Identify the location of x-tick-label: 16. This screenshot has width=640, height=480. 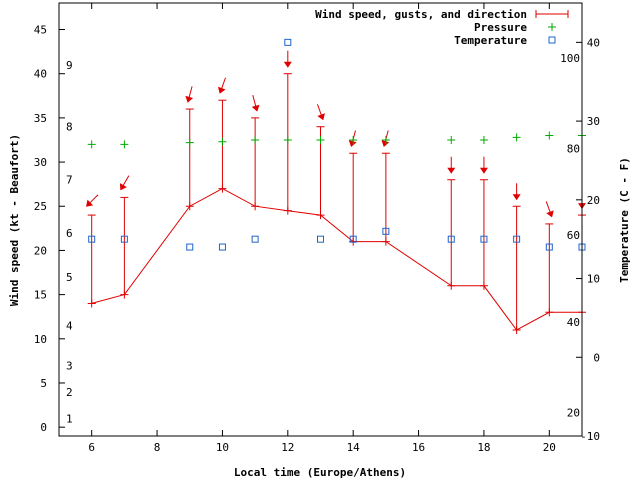
(418, 447).